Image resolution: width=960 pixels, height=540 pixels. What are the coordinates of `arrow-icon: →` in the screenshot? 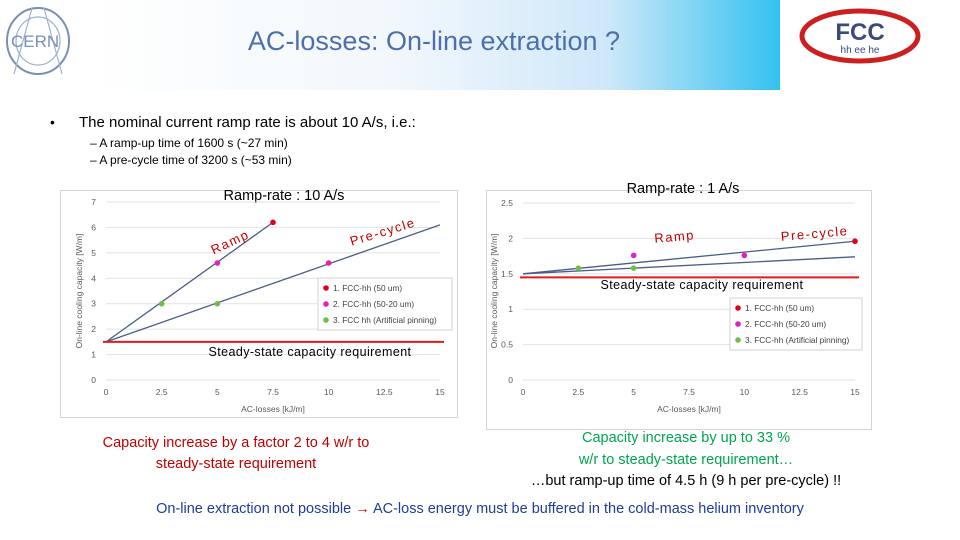 It's located at (362, 509).